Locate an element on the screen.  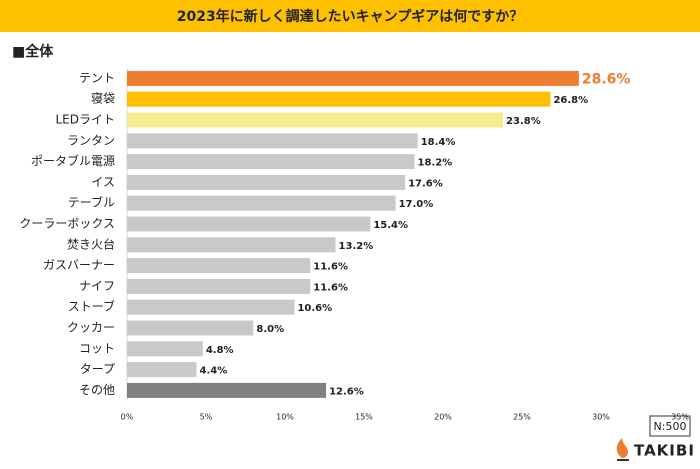
x-tick-label: 20% is located at coordinates (443, 416).